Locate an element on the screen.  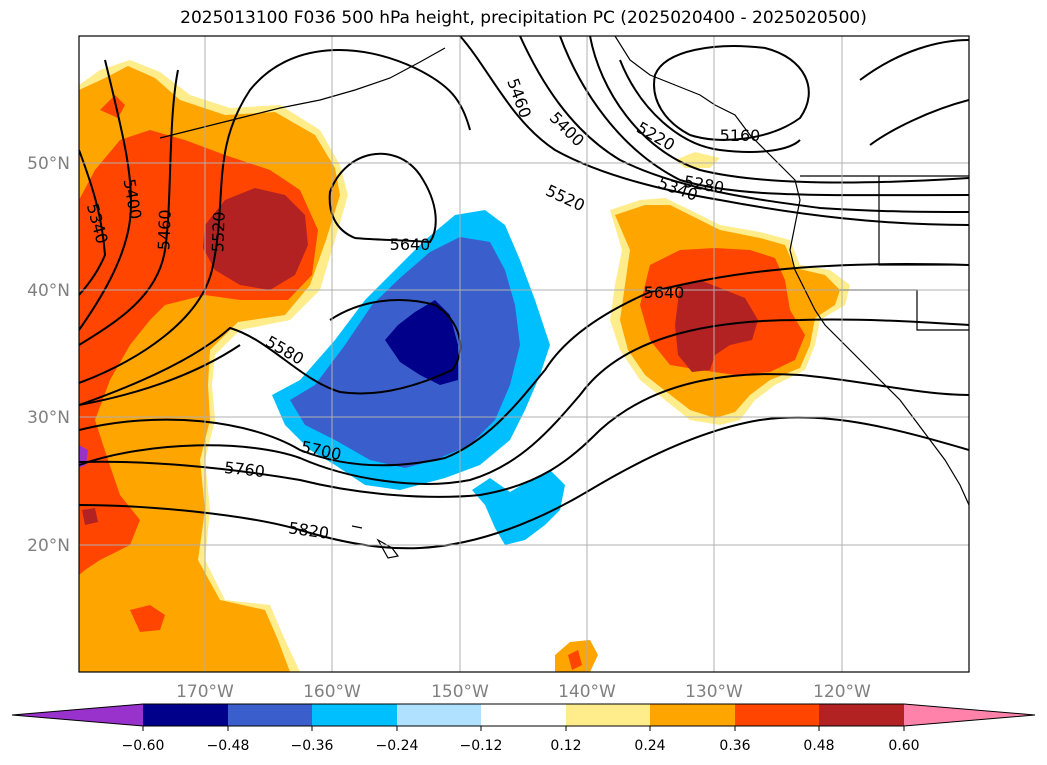
lon-label-130w: 130°W is located at coordinates (714, 692).